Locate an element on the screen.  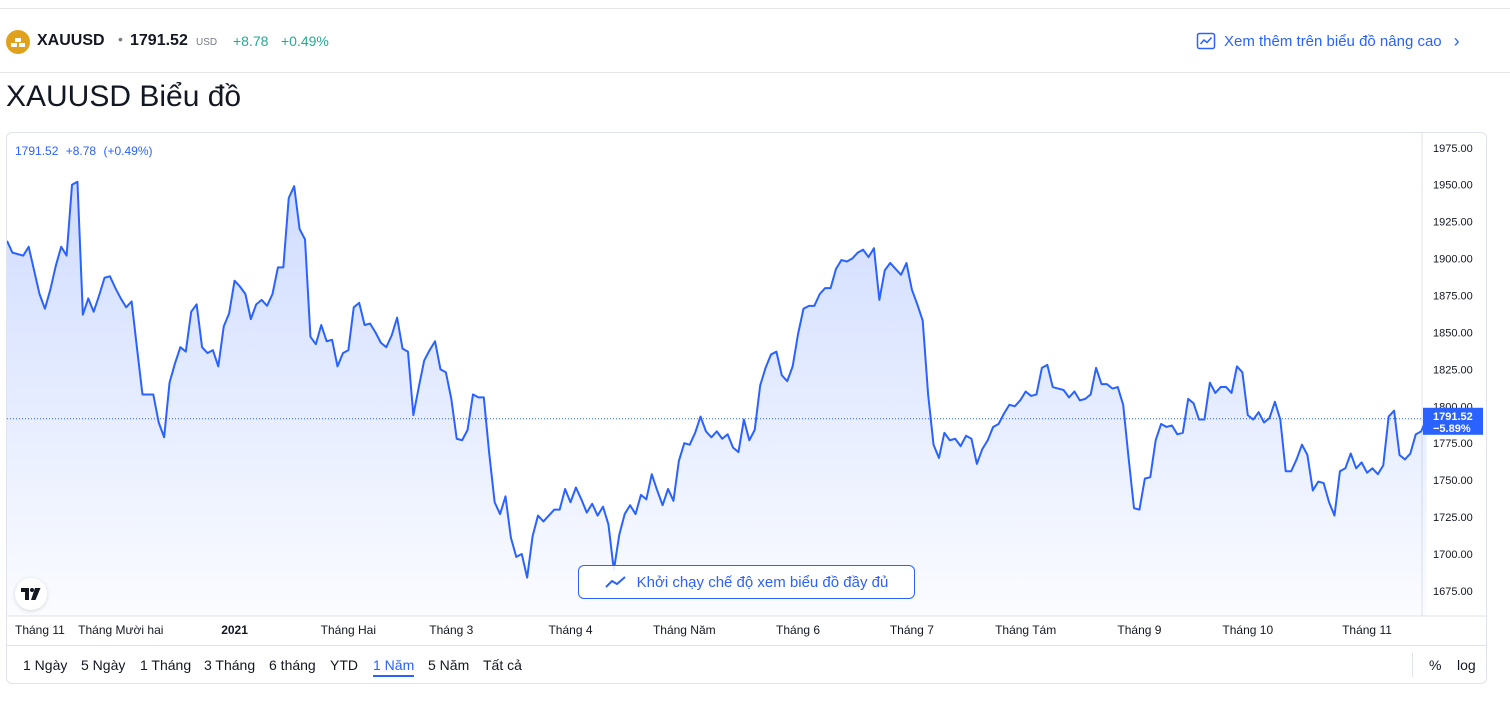
period-button: 1 Tháng is located at coordinates (166, 665).